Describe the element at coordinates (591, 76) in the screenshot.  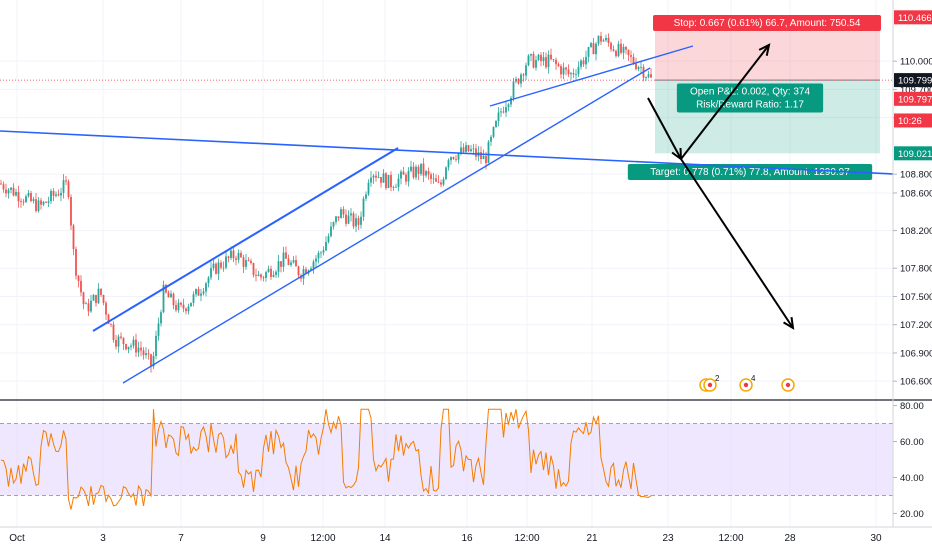
I see `wedge-upper-line` at that location.